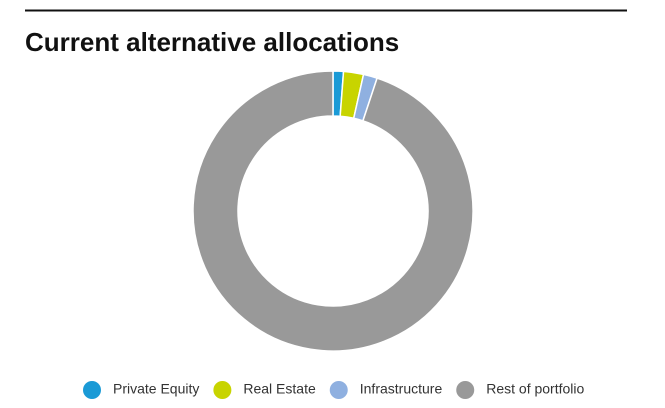 The height and width of the screenshot is (408, 665). What do you see at coordinates (279, 389) in the screenshot?
I see `legend-label: Real Estate` at bounding box center [279, 389].